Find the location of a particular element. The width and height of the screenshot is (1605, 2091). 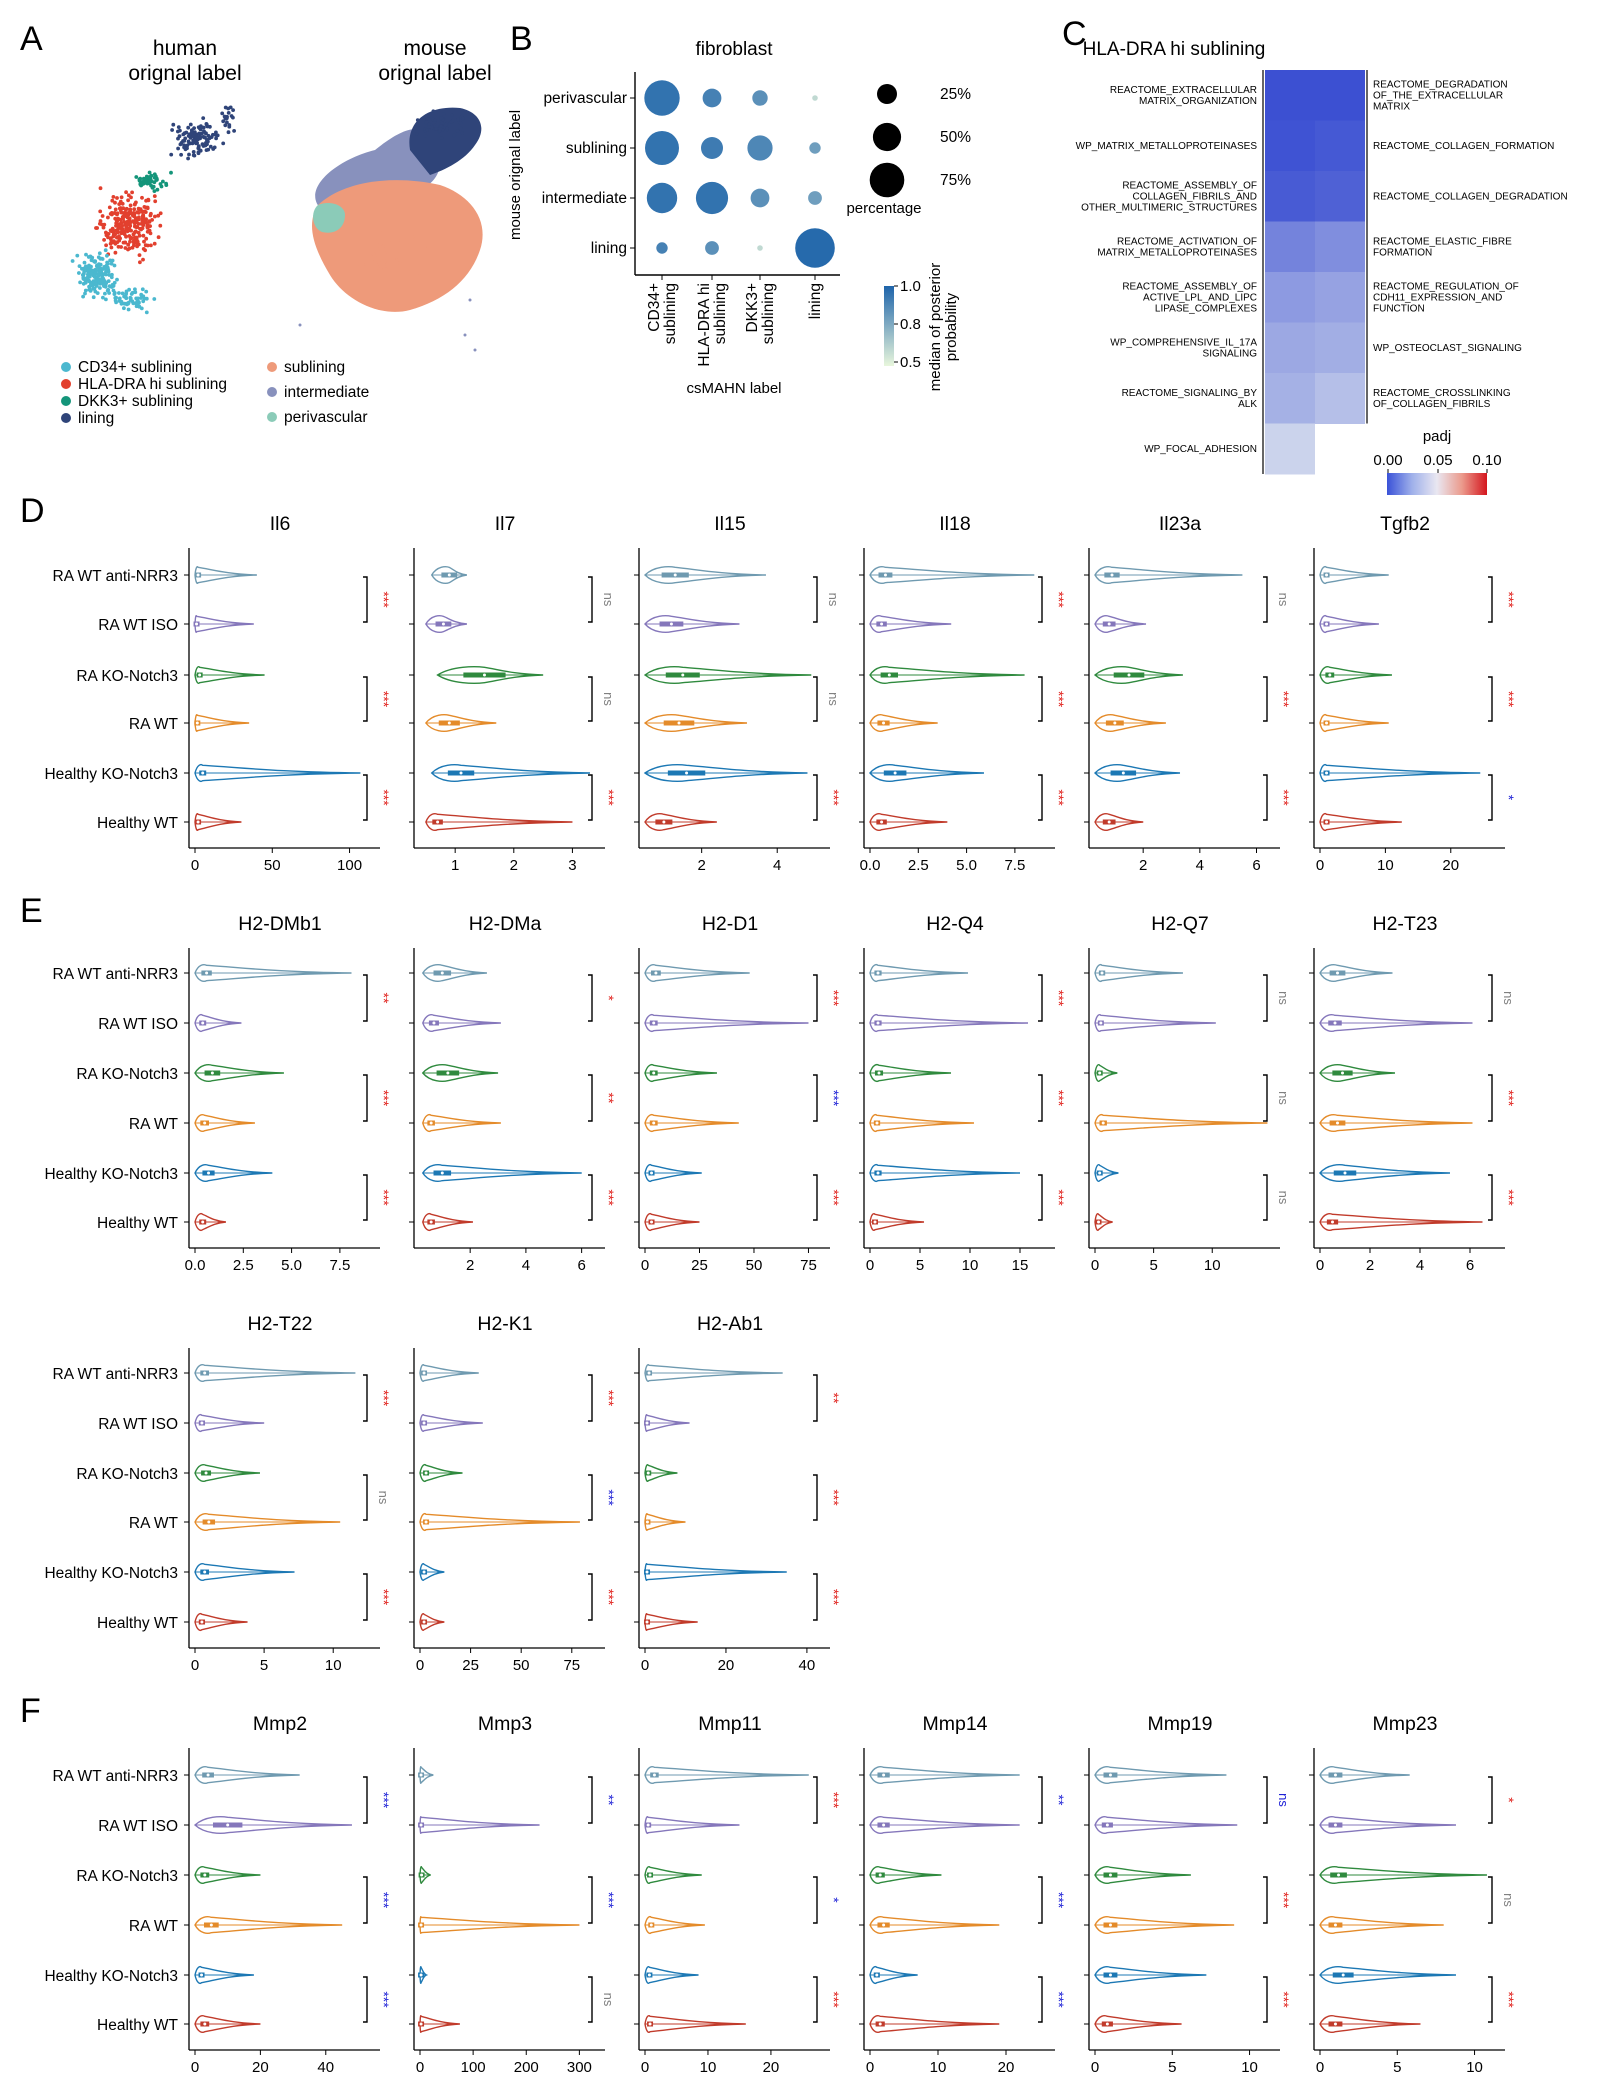

group-label: RA WT is located at coordinates (154, 724).